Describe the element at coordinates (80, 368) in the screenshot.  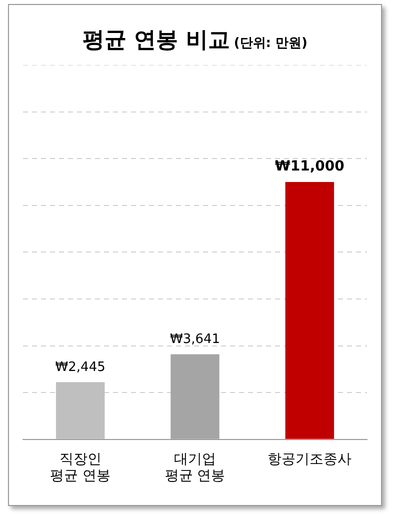
I see `data-label: ₩2,445` at that location.